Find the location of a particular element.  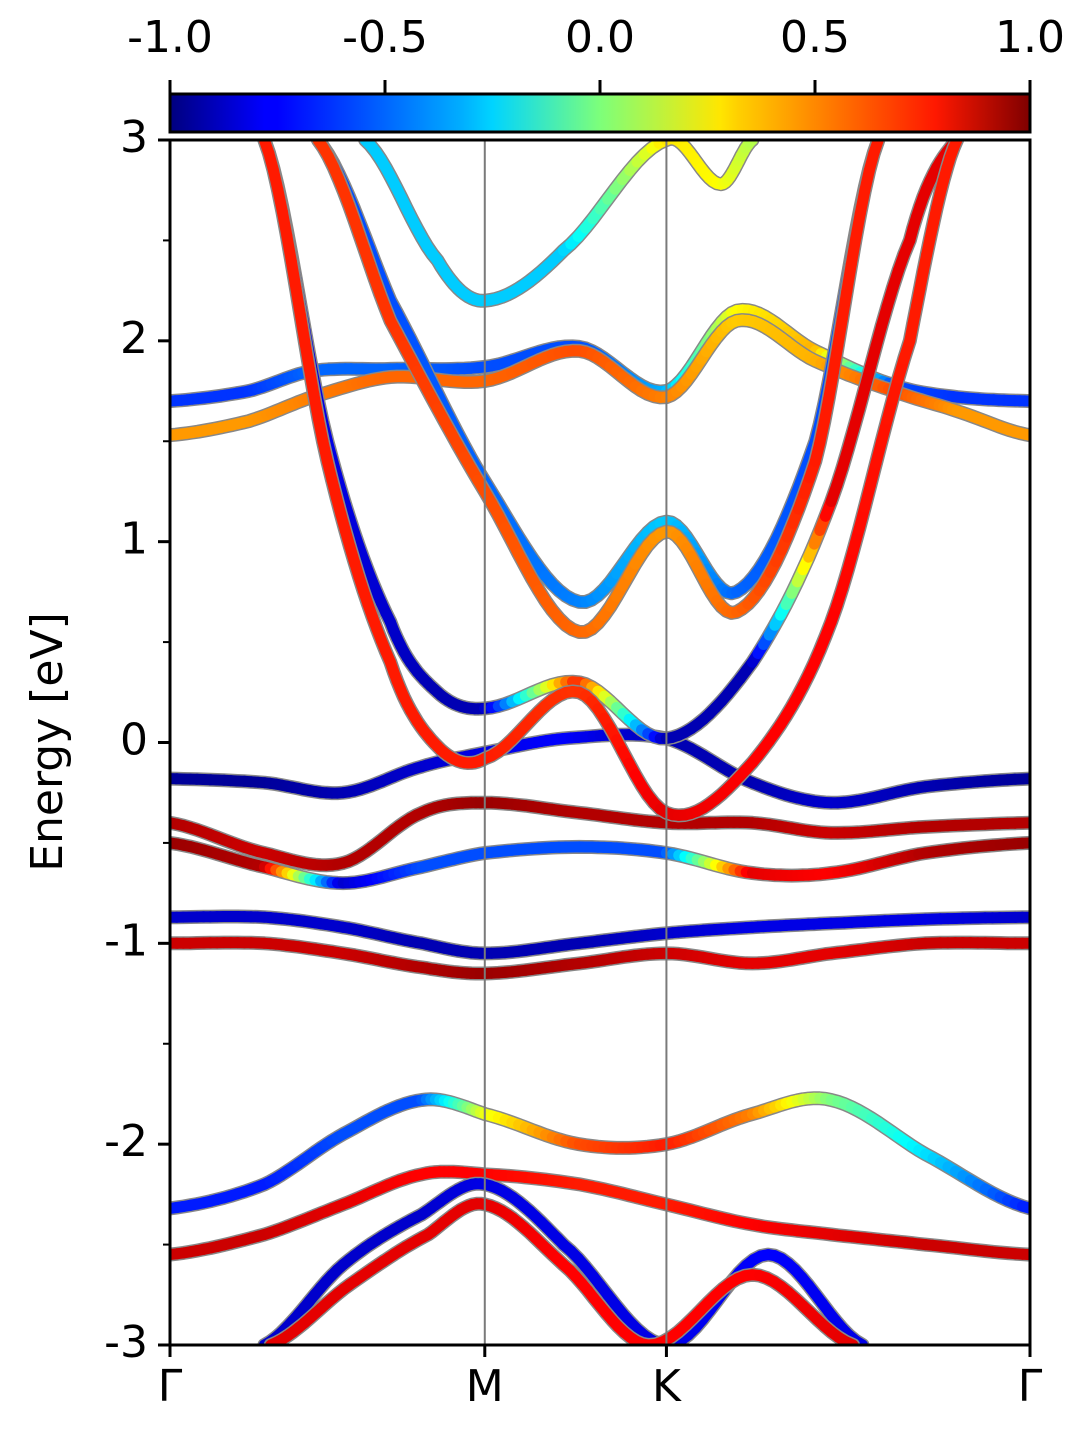

y-axis-ticks: -3 -2 -1 0 1 2 3 is located at coordinates (137, 740).